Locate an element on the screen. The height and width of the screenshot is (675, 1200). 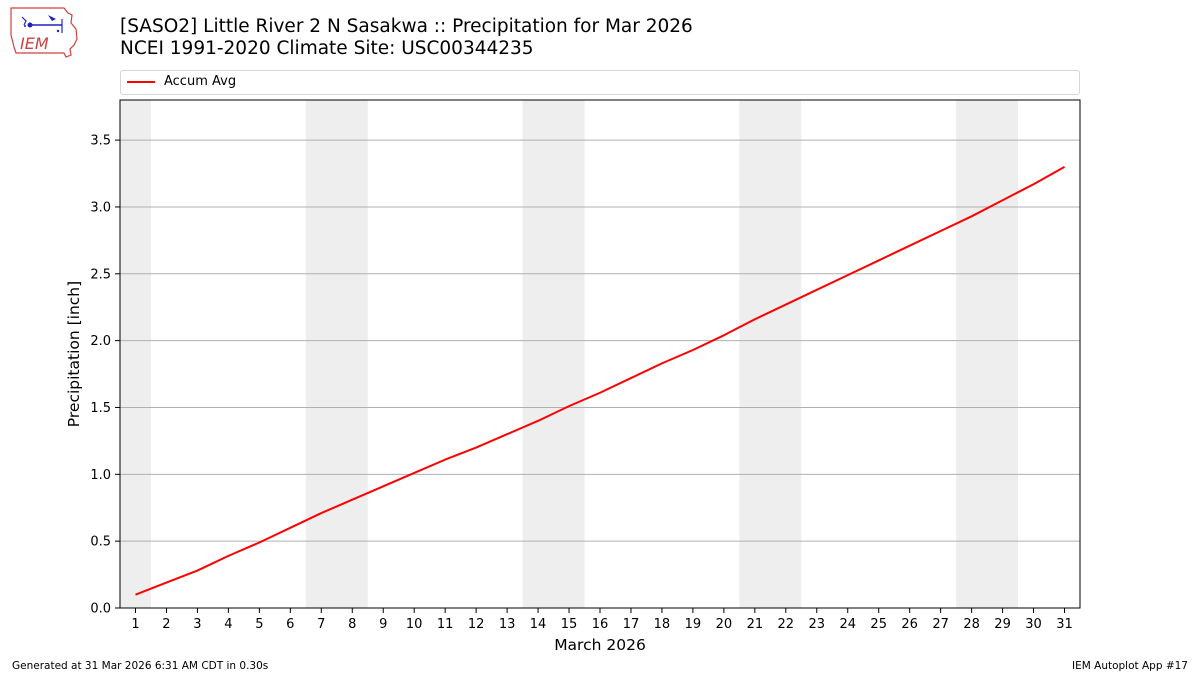
y-tick-label: 3.0 is located at coordinates (100, 207).